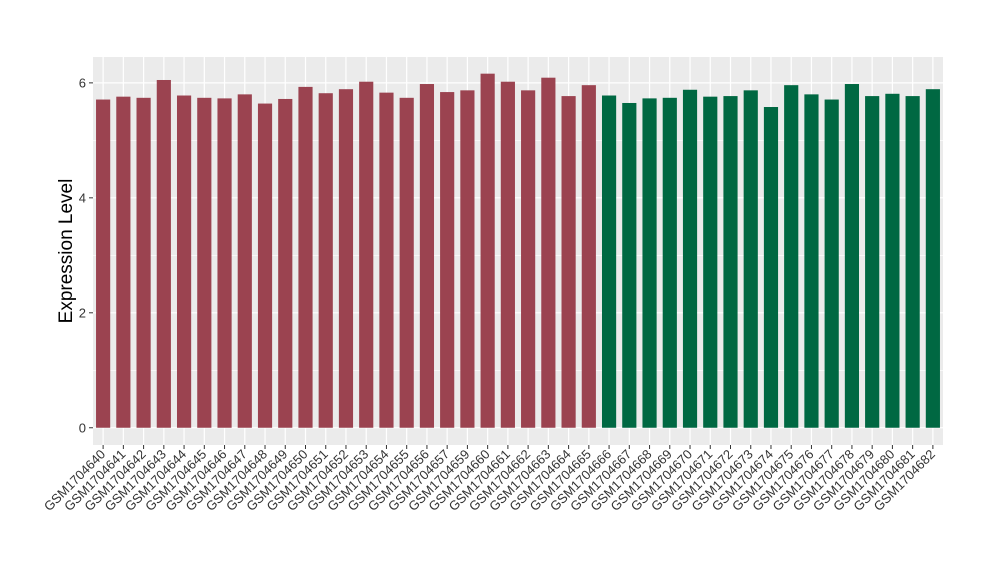 The width and height of the screenshot is (1000, 580). I want to click on bar-GSM1704675, so click(791, 256).